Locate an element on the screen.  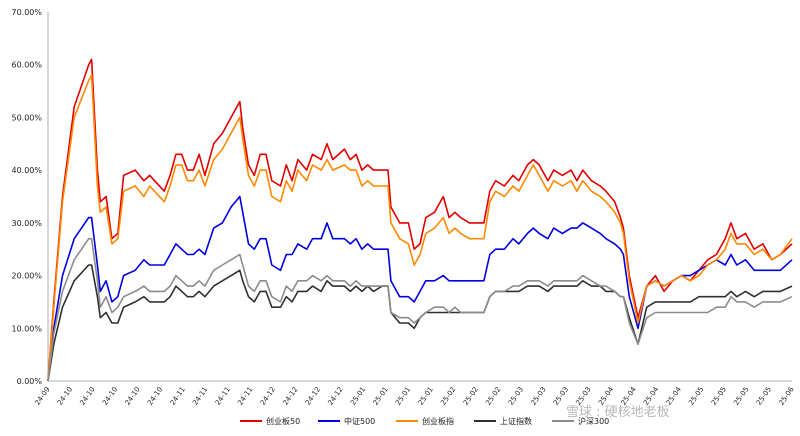
legend-label: 创业板50 is located at coordinates (283, 421).